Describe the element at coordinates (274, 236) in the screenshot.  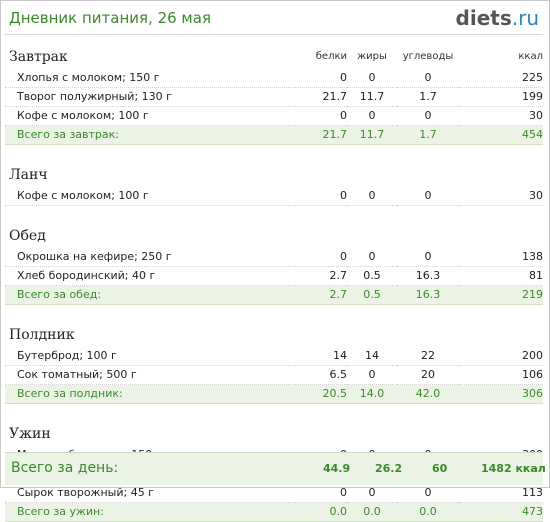
I see `meal-header-row: Обед` at that location.